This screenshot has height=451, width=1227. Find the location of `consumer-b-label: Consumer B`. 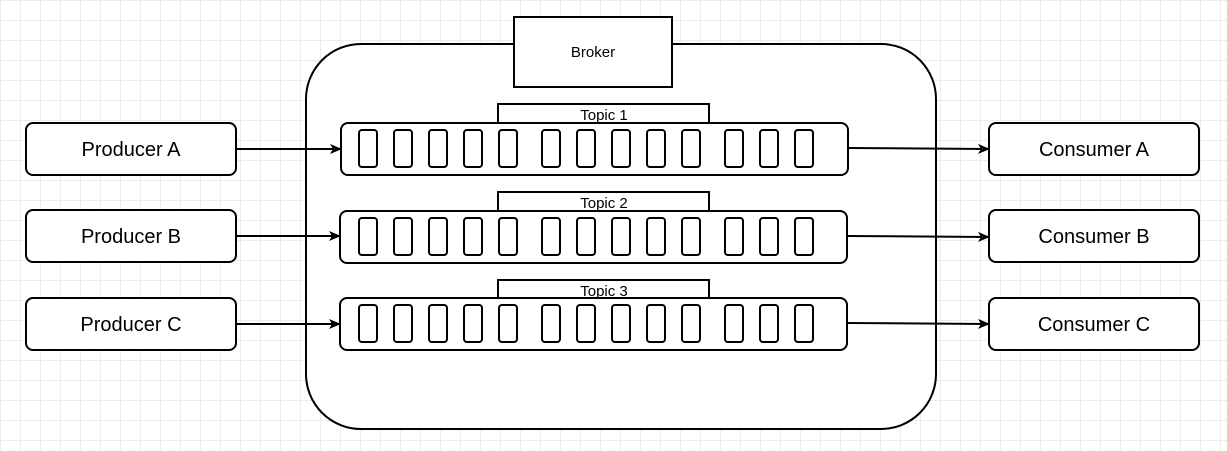

consumer-b-label: Consumer B is located at coordinates (1093, 237).